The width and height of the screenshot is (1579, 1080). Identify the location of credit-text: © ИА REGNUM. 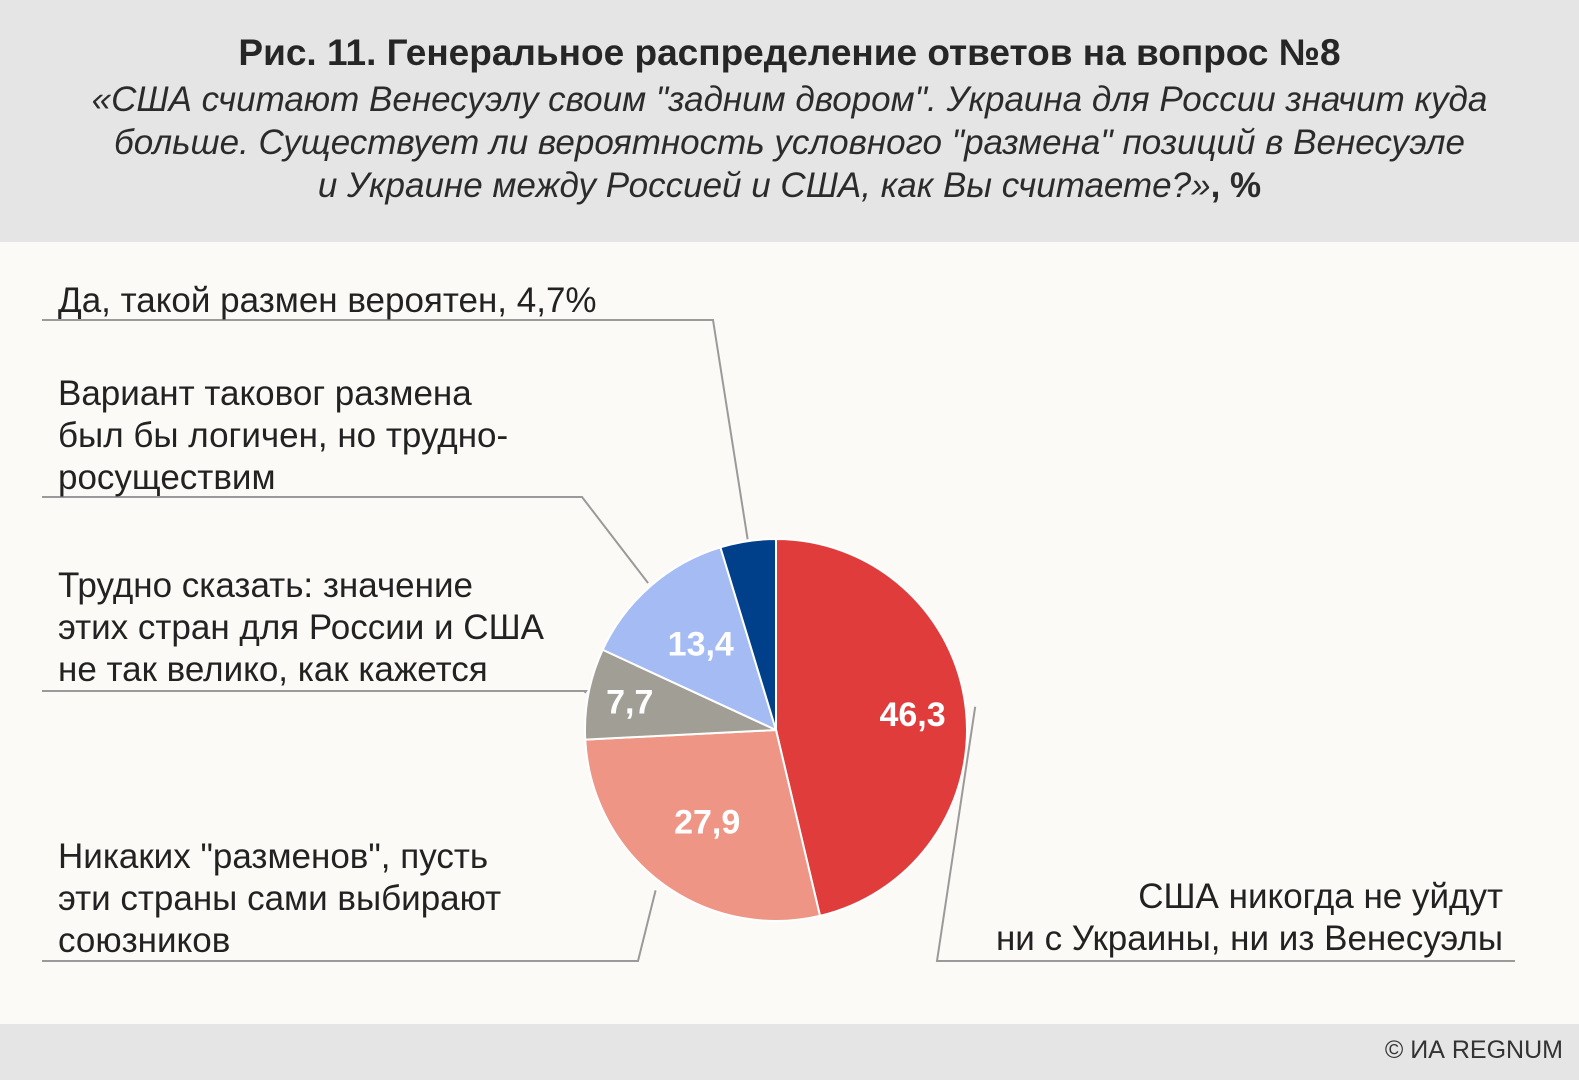
(1473, 1050).